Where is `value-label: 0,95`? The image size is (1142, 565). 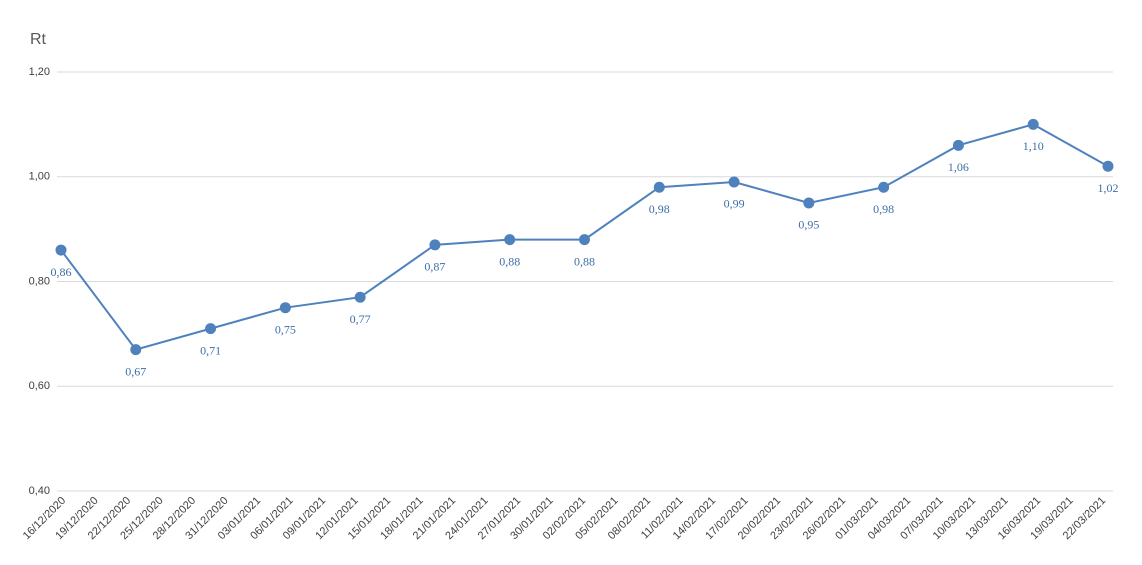 value-label: 0,95 is located at coordinates (808, 225).